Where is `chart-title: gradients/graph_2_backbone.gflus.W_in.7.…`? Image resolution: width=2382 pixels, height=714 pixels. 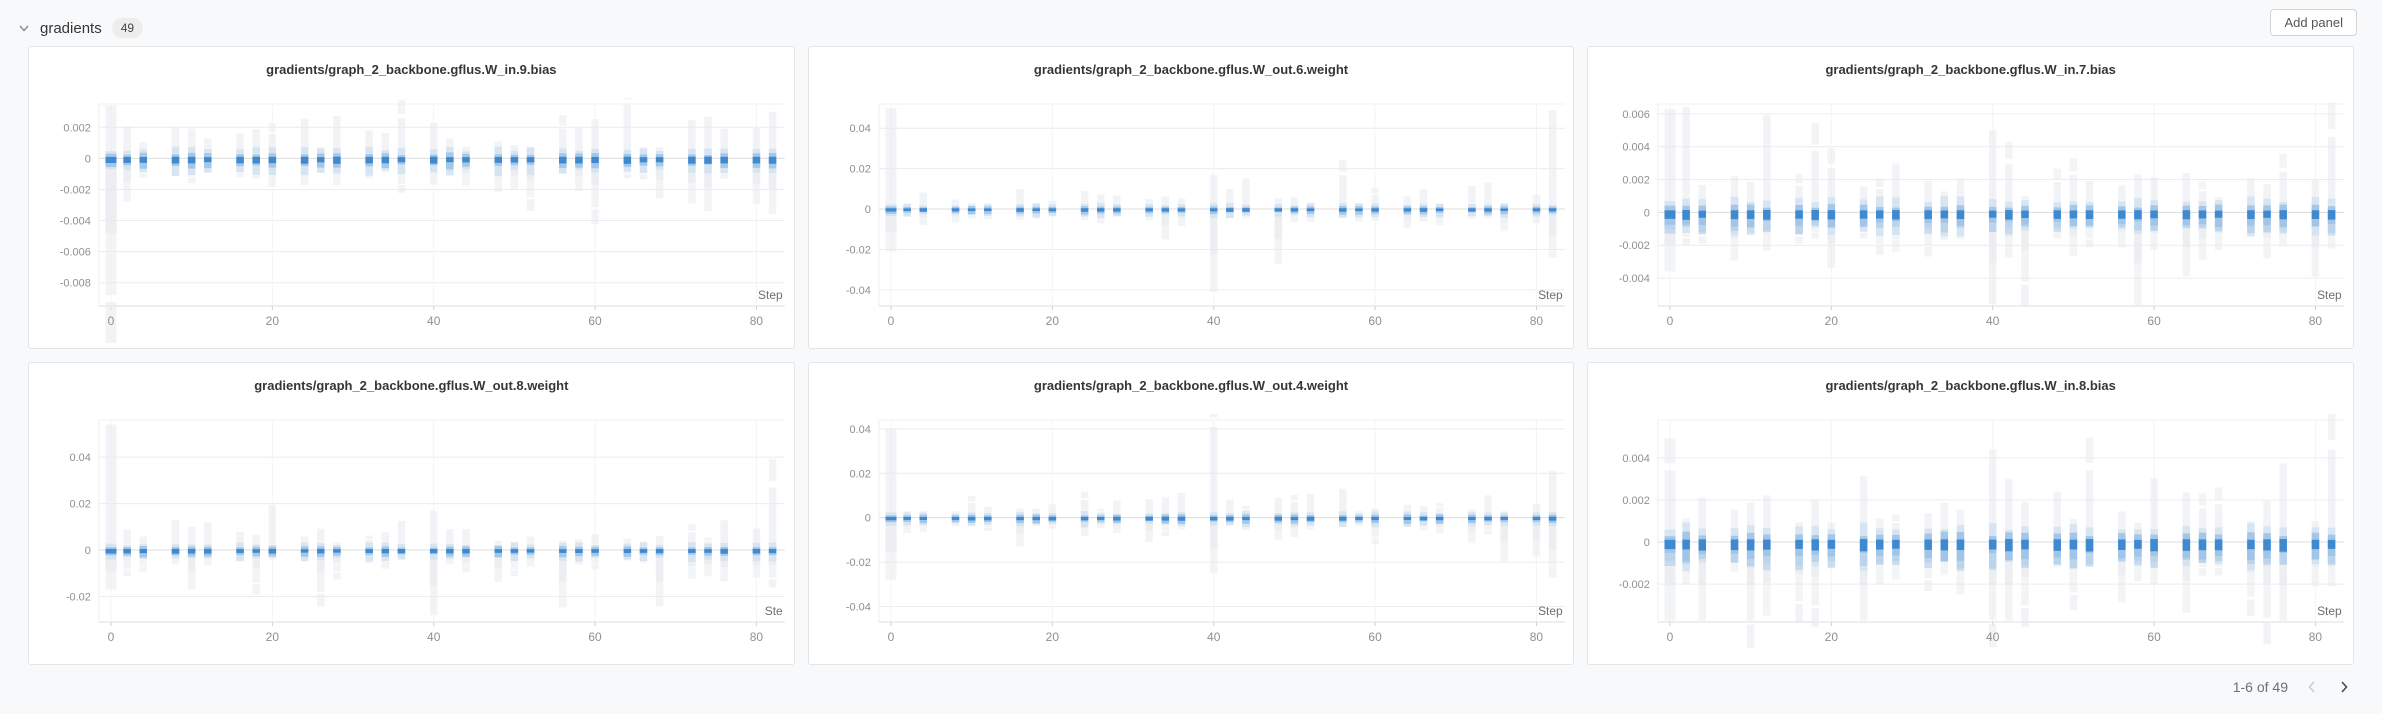
chart-title: gradients/graph_2_backbone.gflus.W_in.7.… is located at coordinates (1970, 69).